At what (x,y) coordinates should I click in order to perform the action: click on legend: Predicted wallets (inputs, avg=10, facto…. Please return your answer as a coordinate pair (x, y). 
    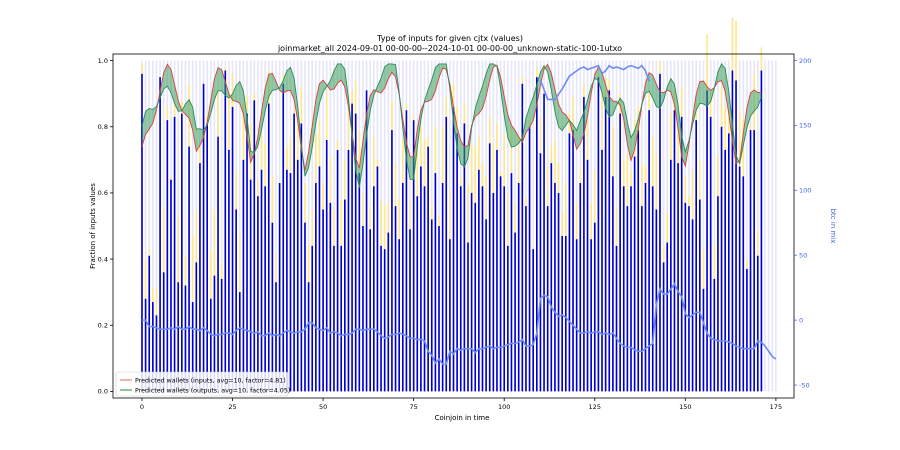
    Looking at the image, I should click on (202, 384).